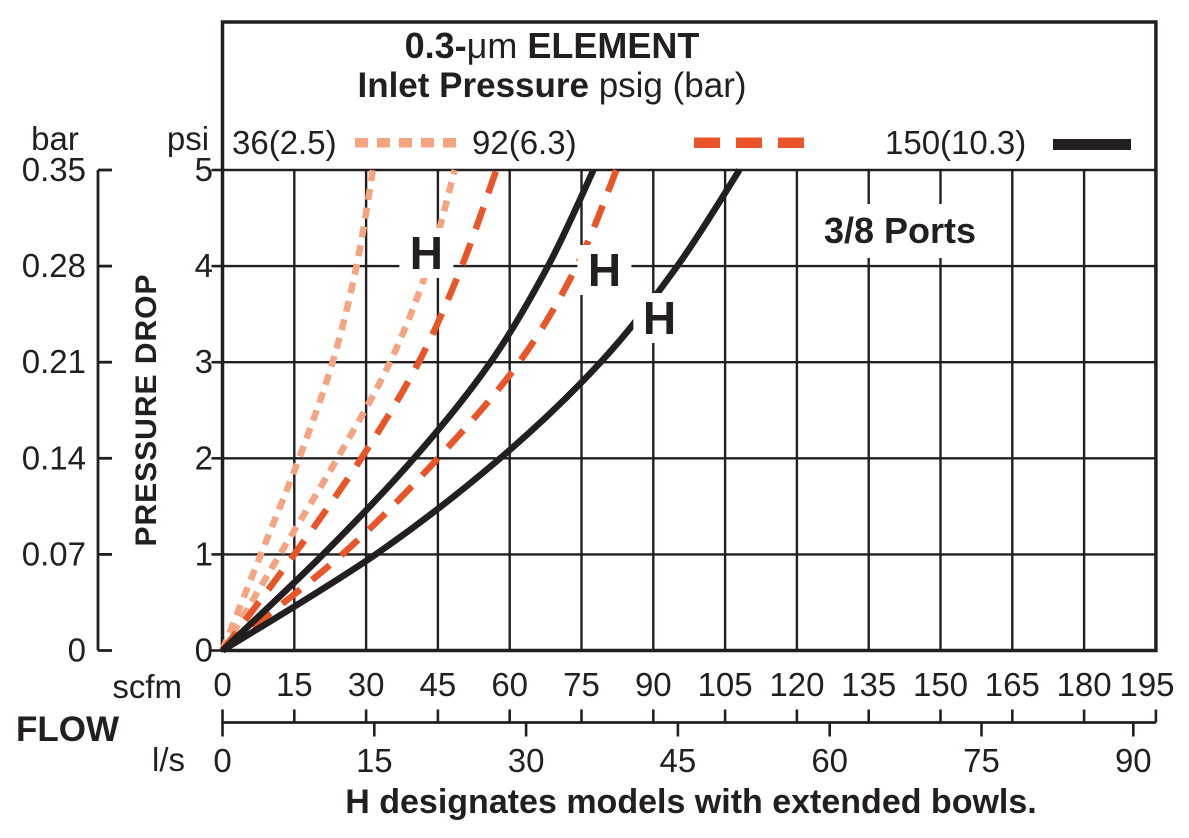  Describe the element at coordinates (204, 650) in the screenshot. I see `psi-tick-label: 0` at that location.